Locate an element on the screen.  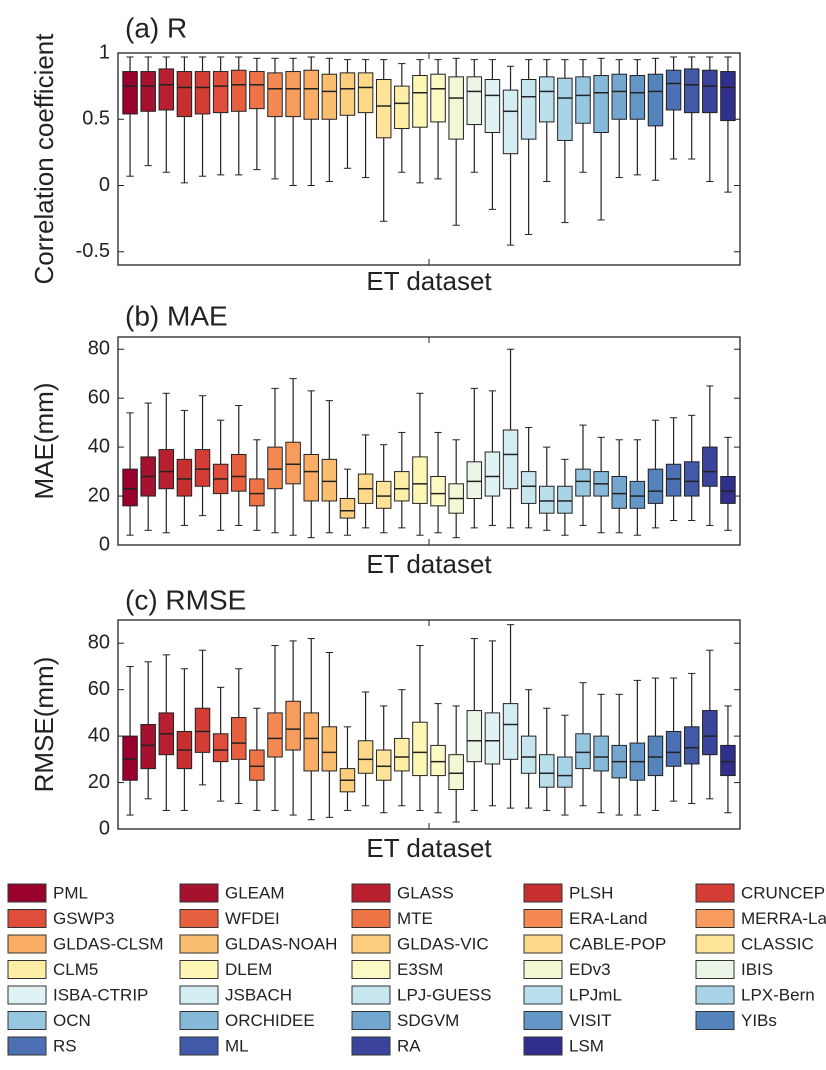
legend-label: RS is located at coordinates (65, 1045).